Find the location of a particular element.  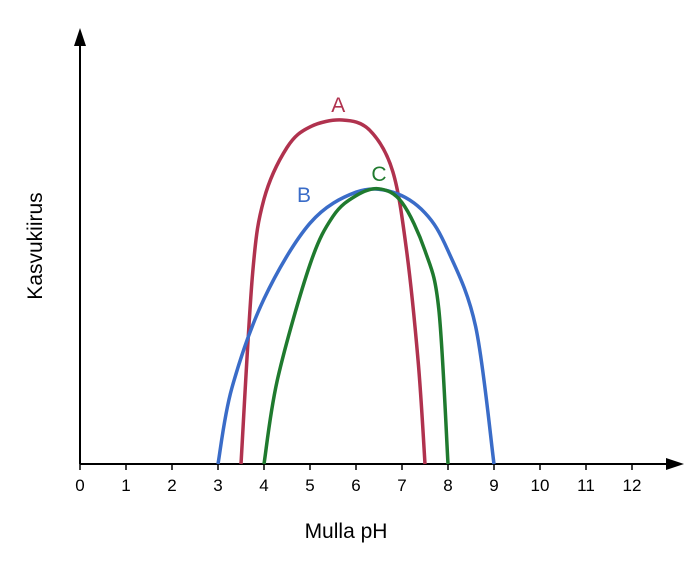

curve-labels: A B C is located at coordinates (342, 150).